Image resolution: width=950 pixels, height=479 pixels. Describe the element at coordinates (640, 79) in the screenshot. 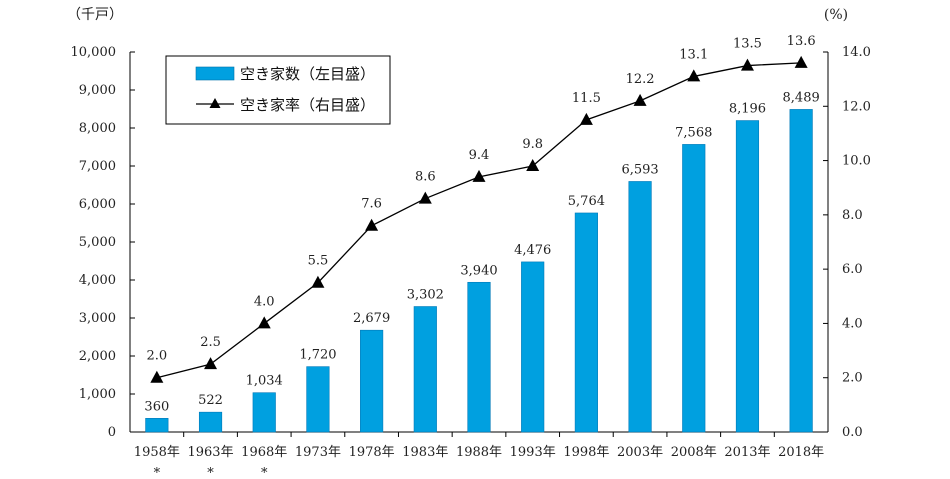

I see `line-data-label: 12.2` at that location.